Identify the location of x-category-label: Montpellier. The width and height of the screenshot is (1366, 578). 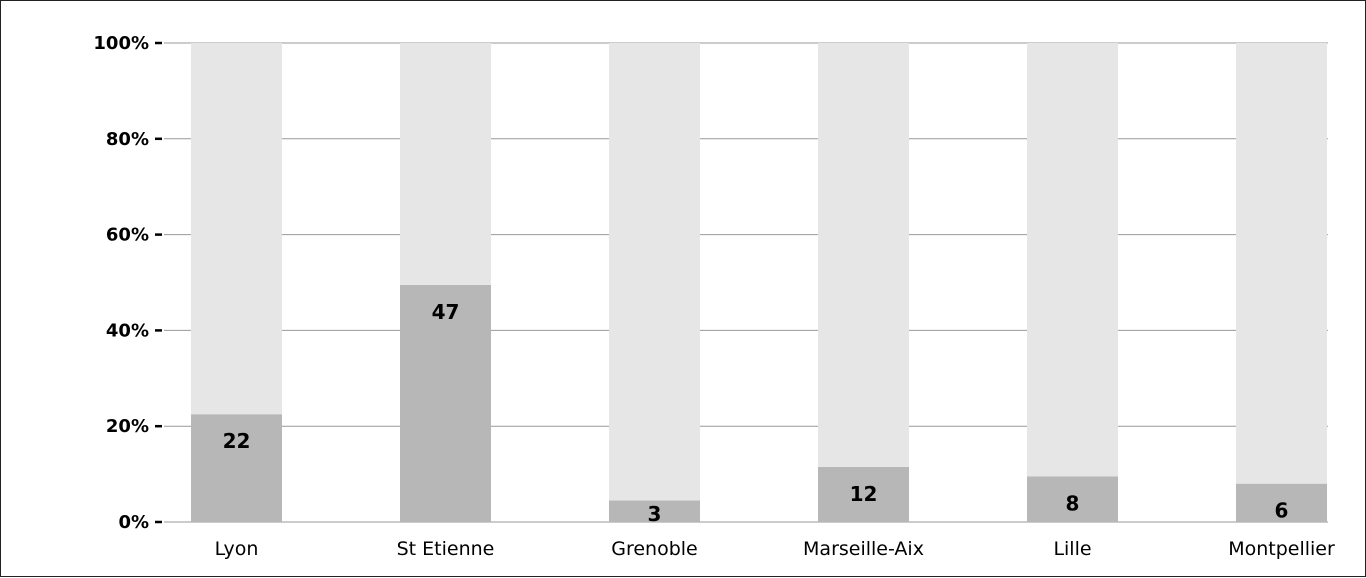
(1281, 549).